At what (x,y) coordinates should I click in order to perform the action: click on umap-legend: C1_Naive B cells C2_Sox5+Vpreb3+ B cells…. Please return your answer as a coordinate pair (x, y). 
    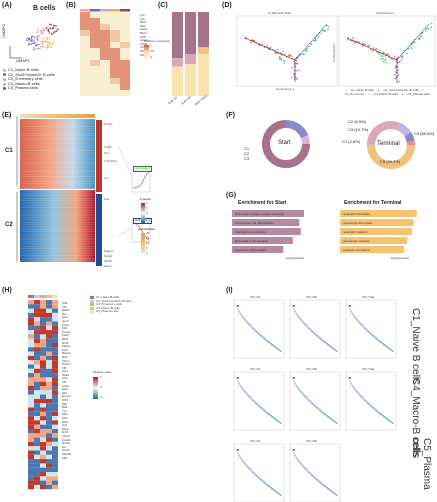
    Looking at the image, I should click on (29, 79).